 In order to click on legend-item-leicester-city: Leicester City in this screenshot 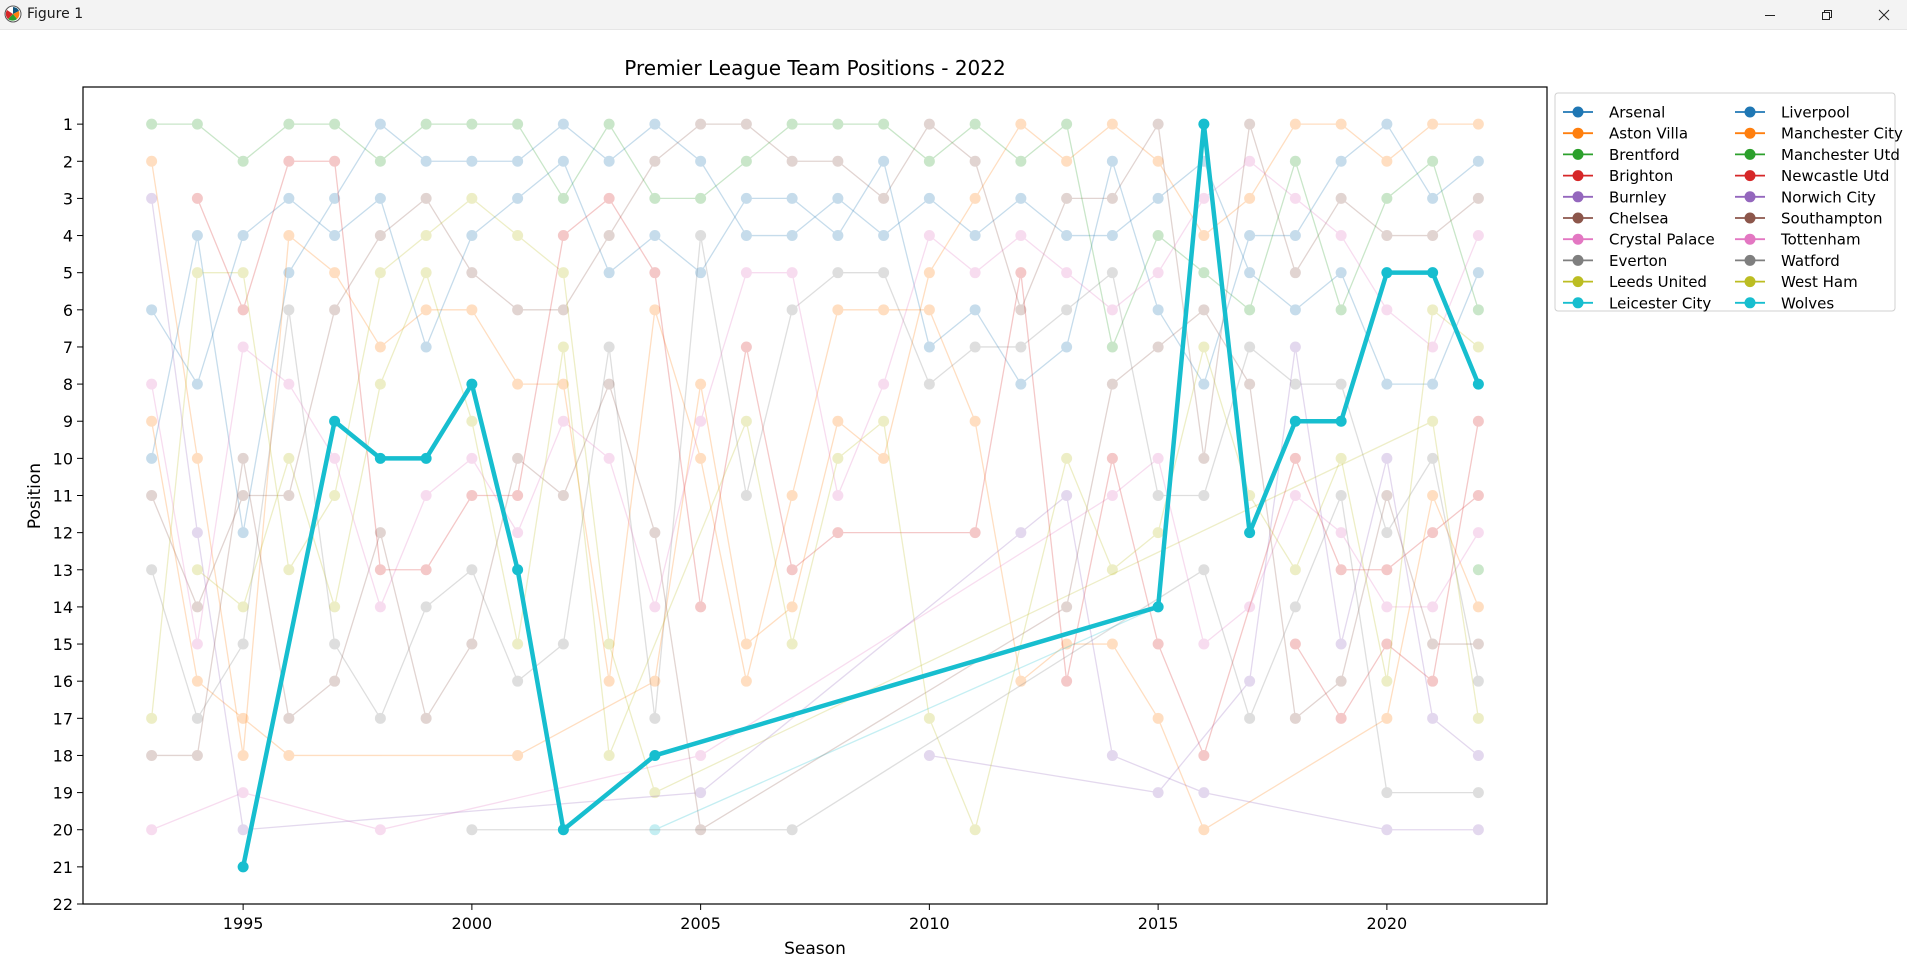, I will do `click(1637, 303)`.